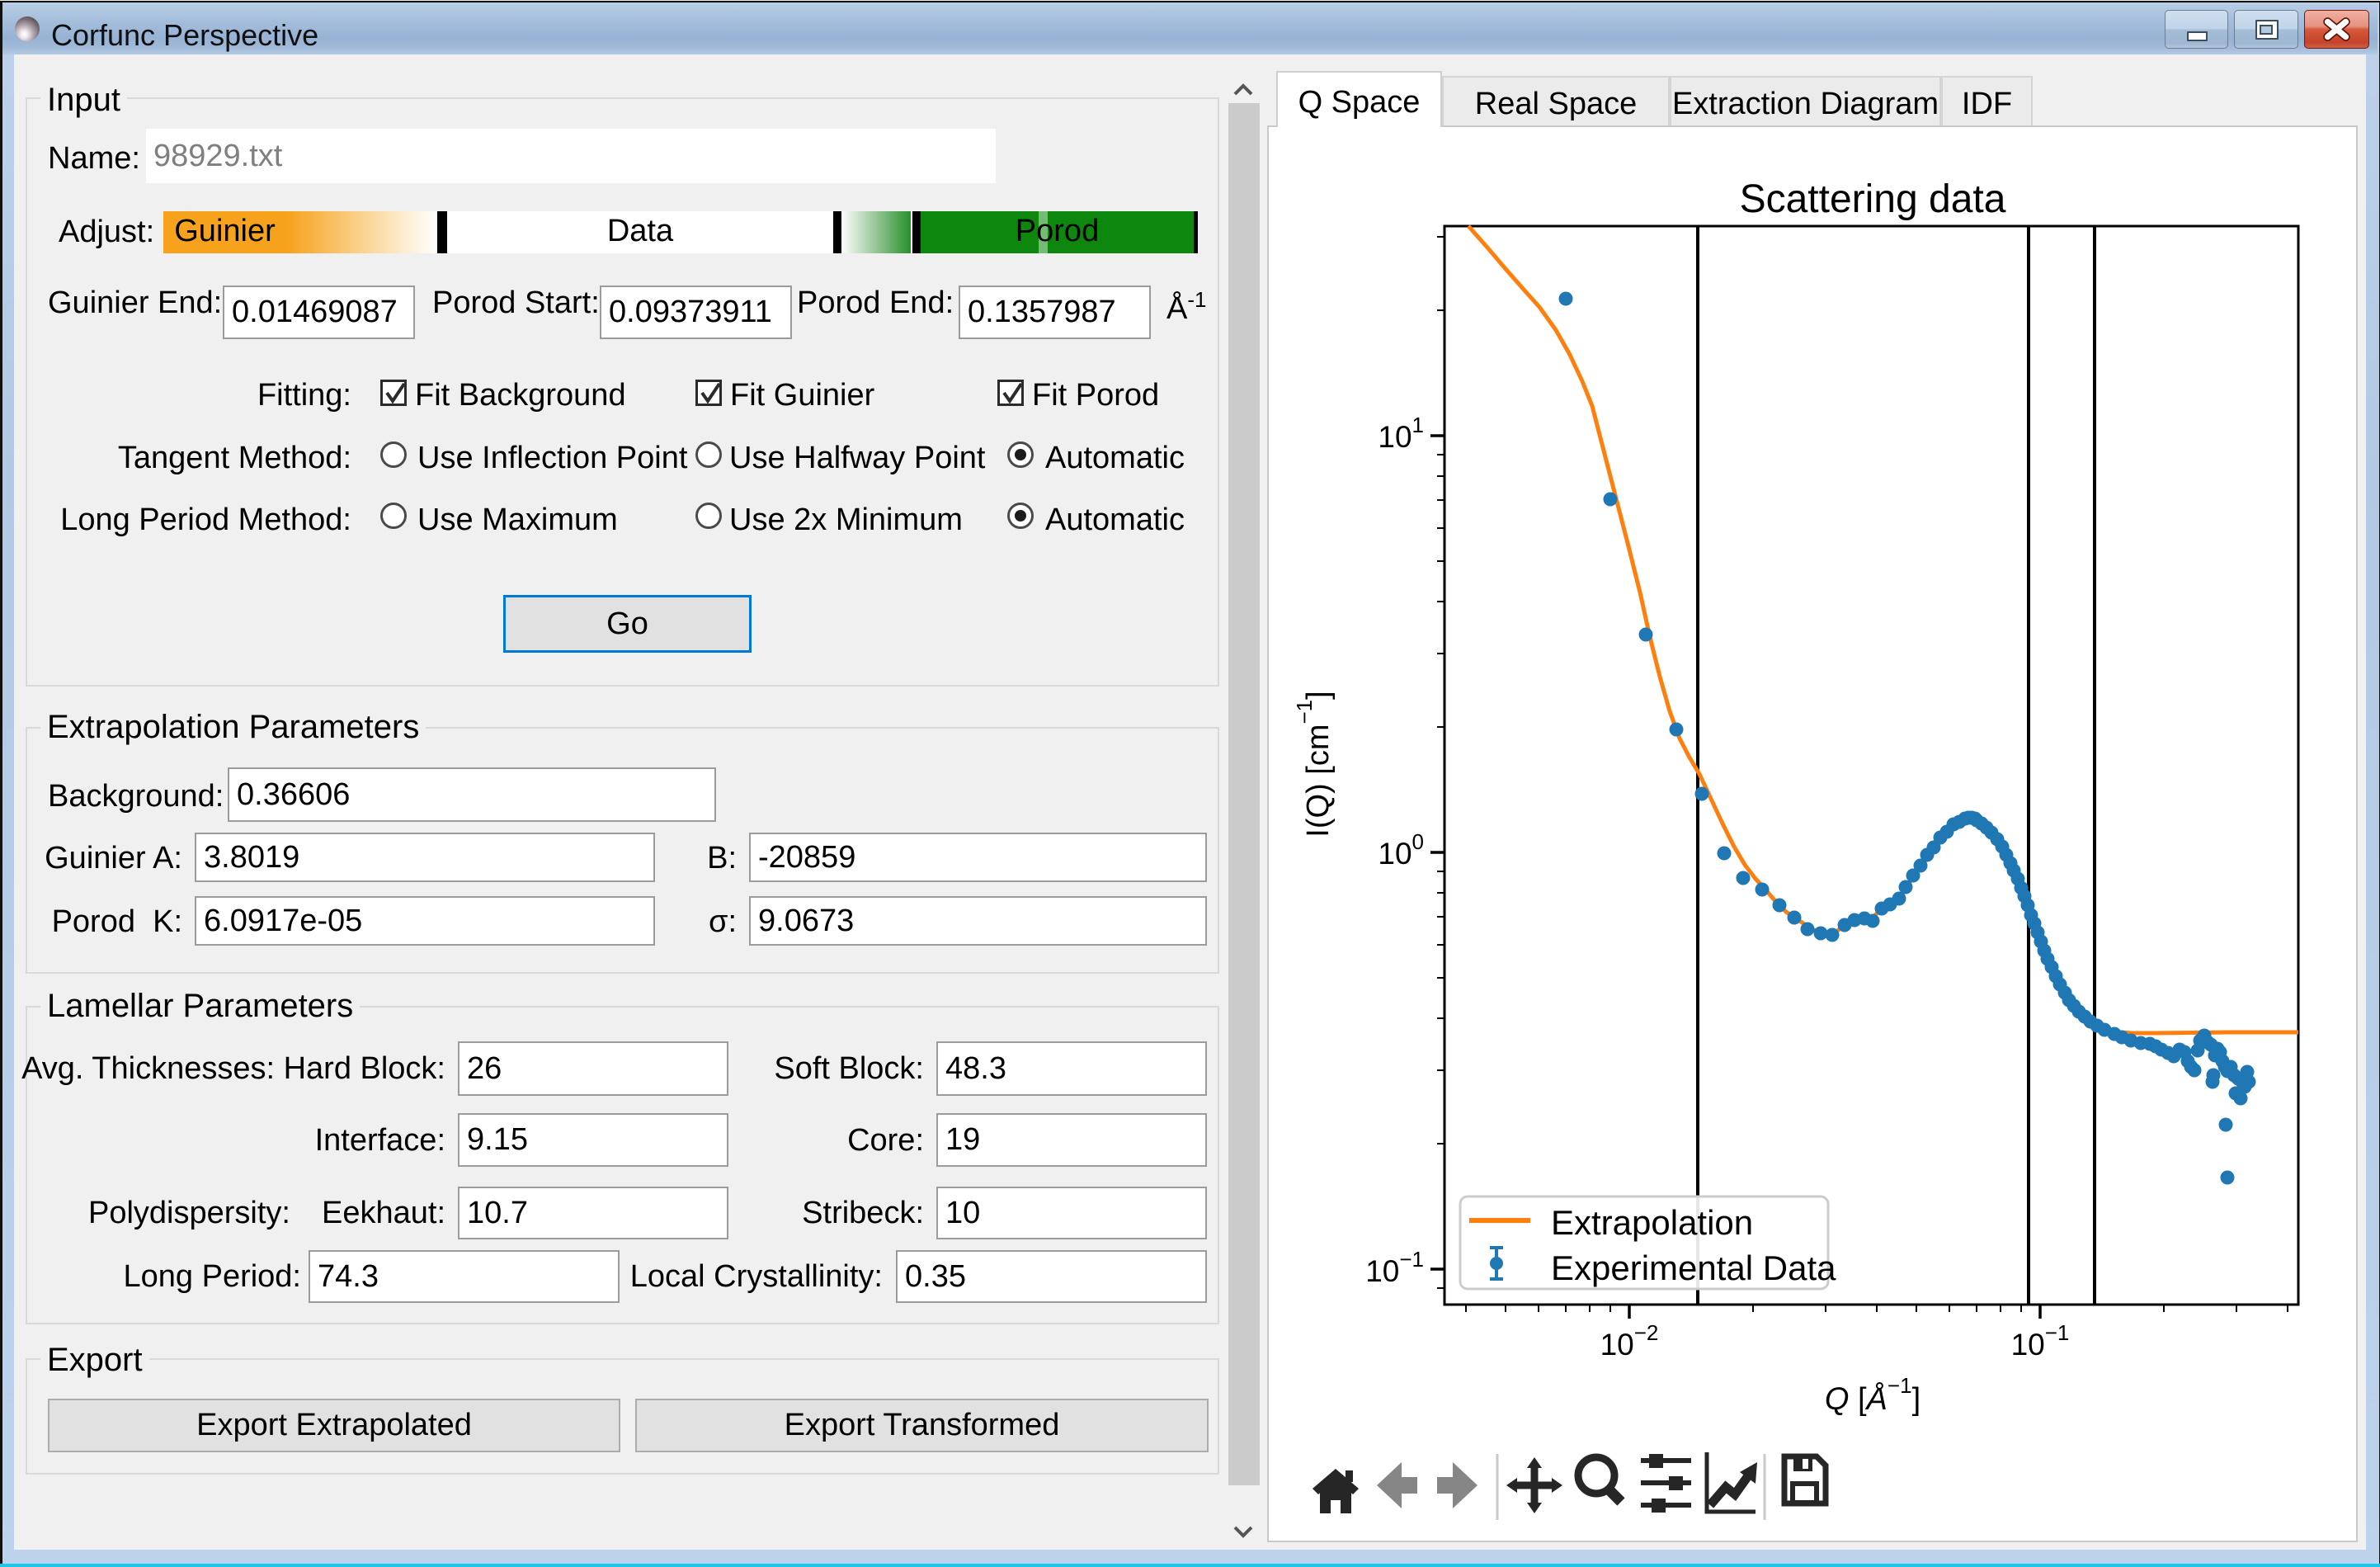 The height and width of the screenshot is (1567, 2380). Describe the element at coordinates (1629, 1341) in the screenshot. I see `svg-text: 10⁻²` at that location.